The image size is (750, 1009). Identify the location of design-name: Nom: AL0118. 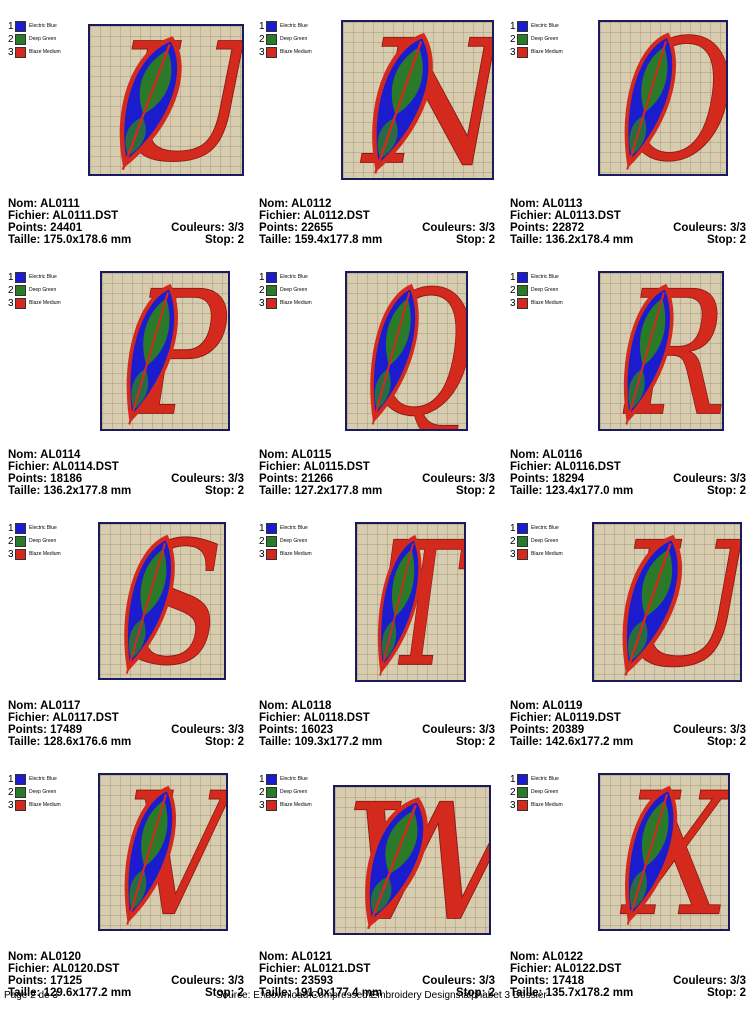
(295, 706).